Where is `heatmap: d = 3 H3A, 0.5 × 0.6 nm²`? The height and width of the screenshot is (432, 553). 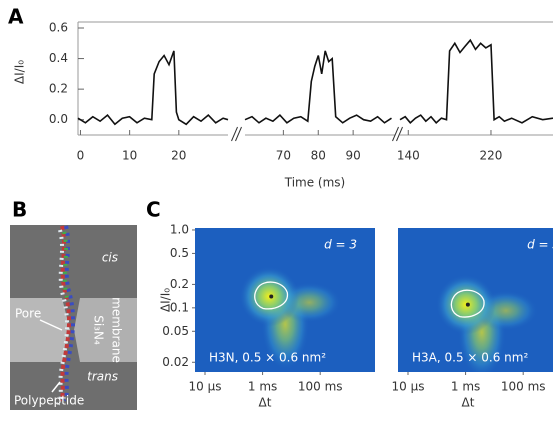 heatmap: d = 3 H3A, 0.5 × 0.6 nm² is located at coordinates (475, 300).